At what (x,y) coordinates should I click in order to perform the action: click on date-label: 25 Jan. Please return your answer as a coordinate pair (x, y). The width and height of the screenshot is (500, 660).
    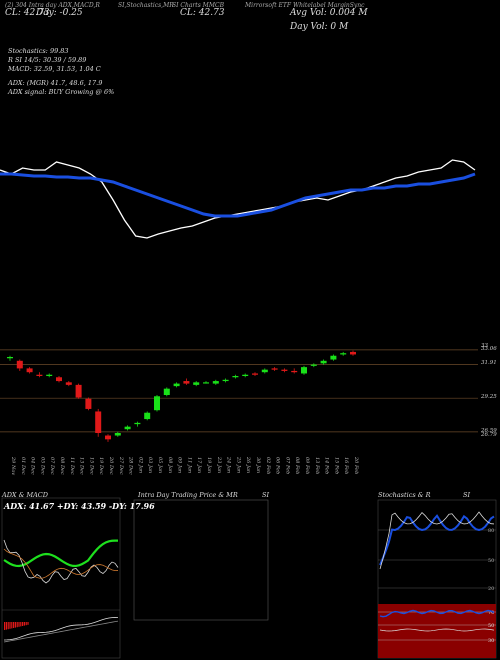
    Looking at the image, I should click on (238, 464).